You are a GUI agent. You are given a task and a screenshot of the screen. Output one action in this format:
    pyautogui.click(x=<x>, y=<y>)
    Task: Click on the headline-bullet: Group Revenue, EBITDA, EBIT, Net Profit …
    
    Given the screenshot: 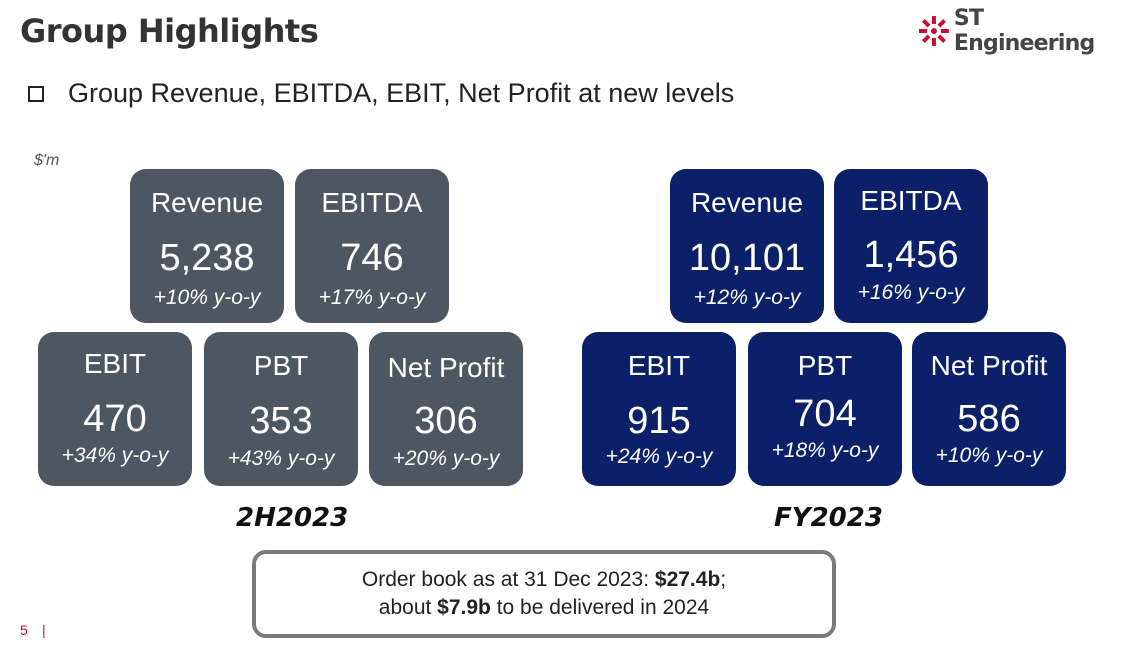 What is the action you would take?
    pyautogui.click(x=381, y=93)
    